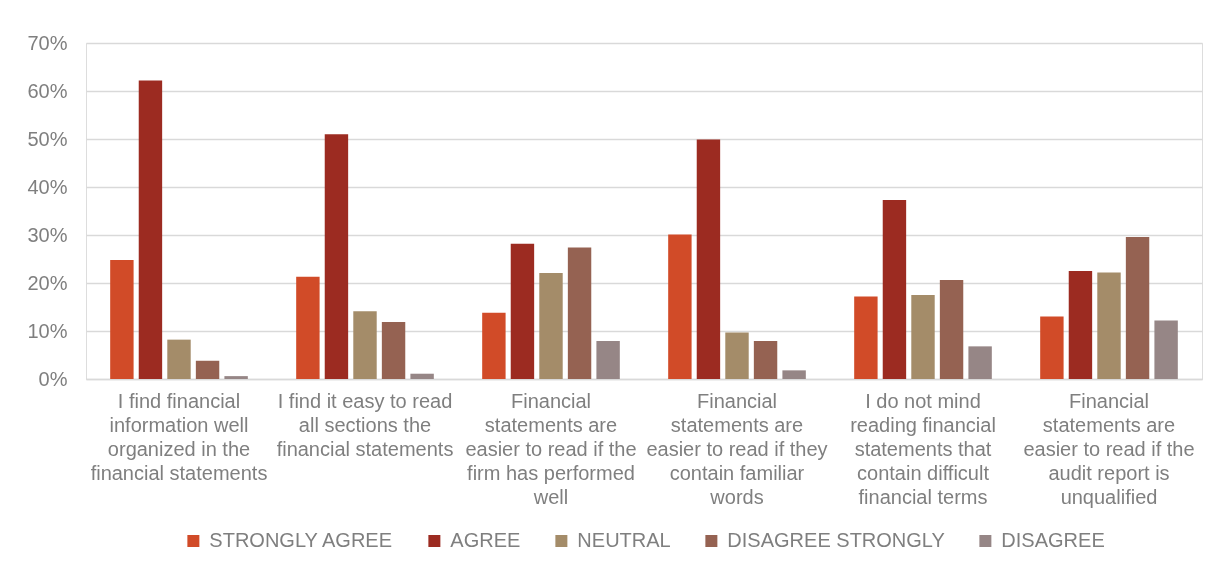 The image size is (1212, 565). I want to click on y-tick-label: 50%, so click(47, 138).